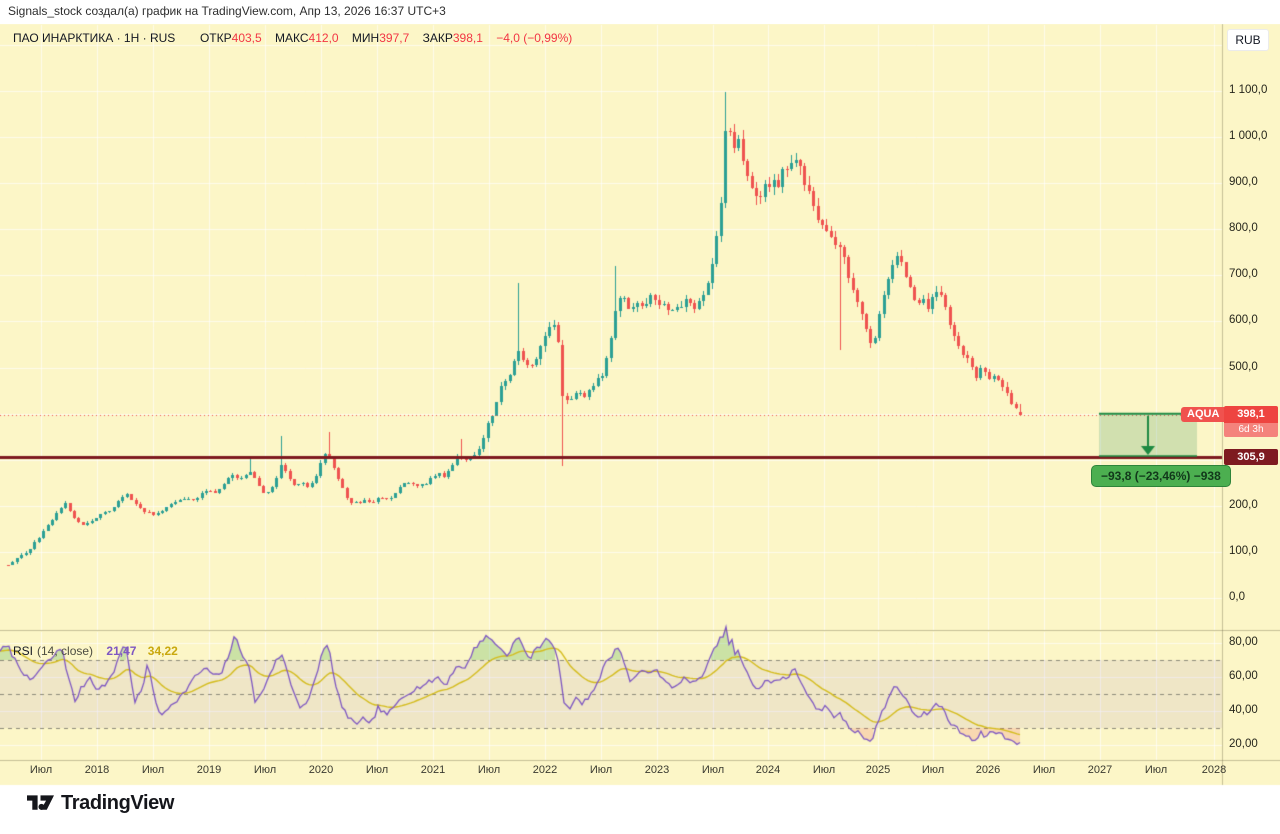 This screenshot has height=834, width=1280. Describe the element at coordinates (209, 770) in the screenshot. I see `time-tick-label: 2019` at that location.